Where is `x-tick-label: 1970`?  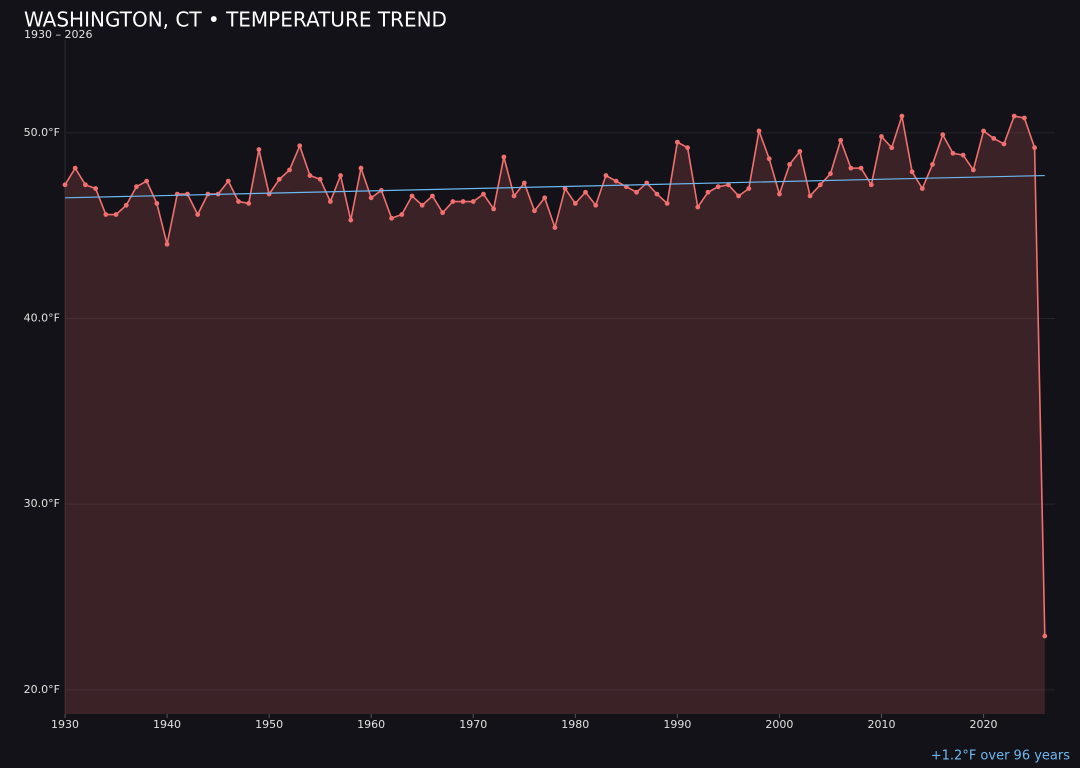 x-tick-label: 1970 is located at coordinates (473, 724).